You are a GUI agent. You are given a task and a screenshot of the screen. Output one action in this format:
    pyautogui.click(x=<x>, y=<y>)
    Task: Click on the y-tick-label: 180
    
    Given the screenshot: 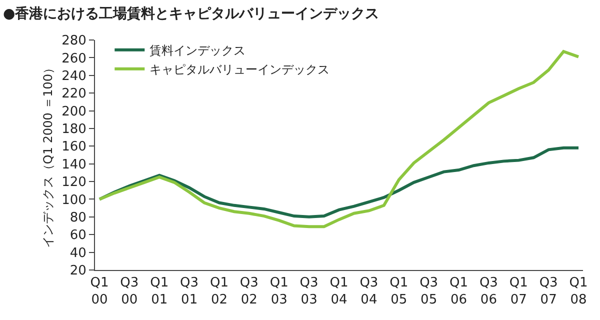 What is the action you would take?
    pyautogui.click(x=74, y=130)
    